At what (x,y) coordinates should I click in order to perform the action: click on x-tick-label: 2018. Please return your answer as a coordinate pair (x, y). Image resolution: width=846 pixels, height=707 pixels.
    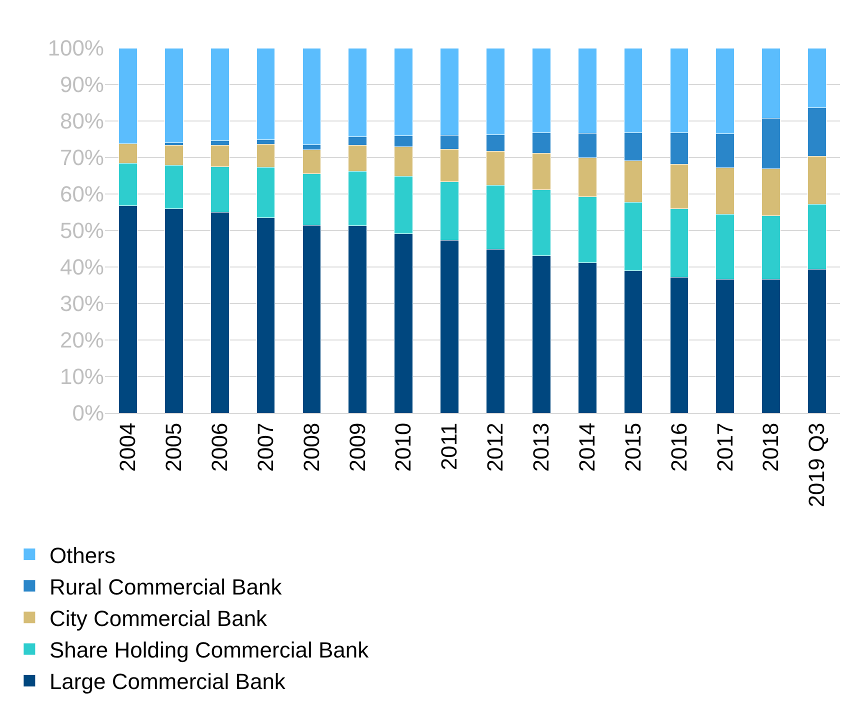
    Looking at the image, I should click on (771, 447).